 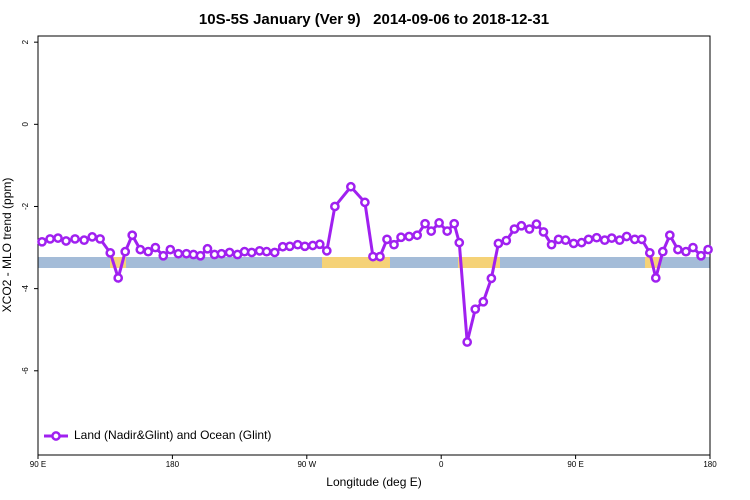 What do you see at coordinates (25, 124) in the screenshot?
I see `y-tick-label: 0` at bounding box center [25, 124].